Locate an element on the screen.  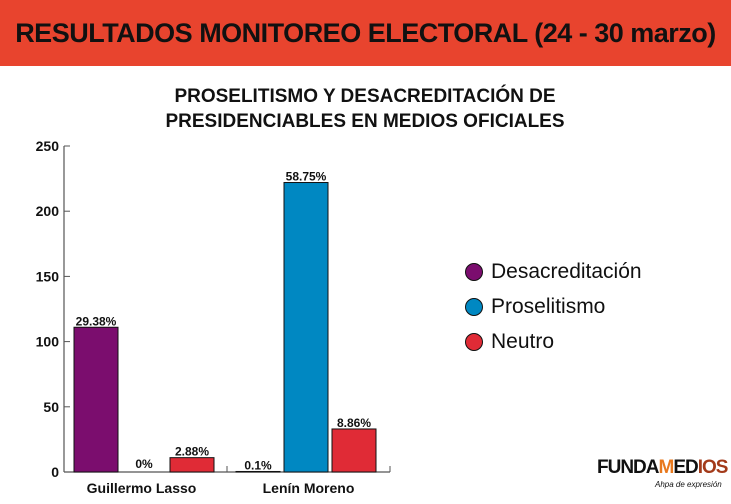
y-tick-label: 50 is located at coordinates (51, 407).